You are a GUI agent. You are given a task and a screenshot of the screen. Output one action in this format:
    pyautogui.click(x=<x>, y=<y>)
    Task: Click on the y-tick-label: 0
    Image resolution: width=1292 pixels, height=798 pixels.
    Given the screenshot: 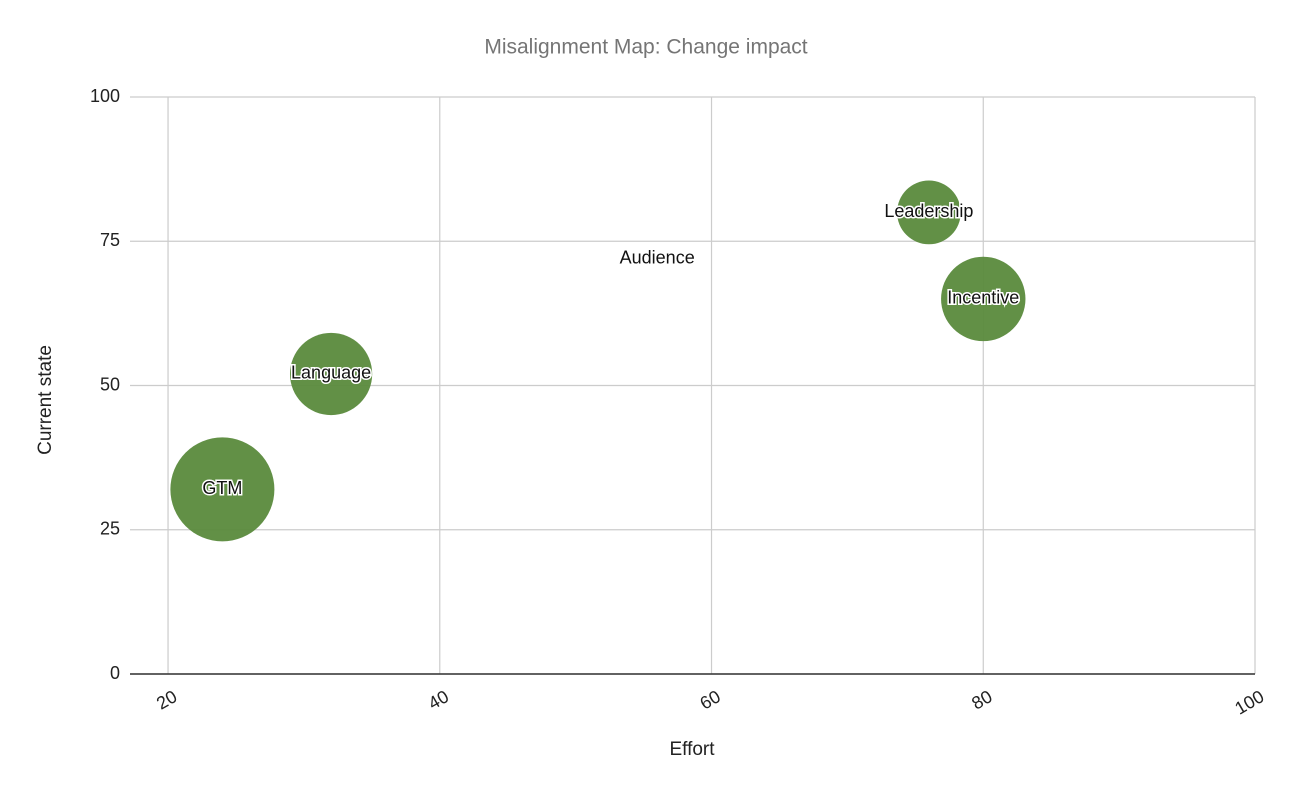 What is the action you would take?
    pyautogui.click(x=115, y=673)
    